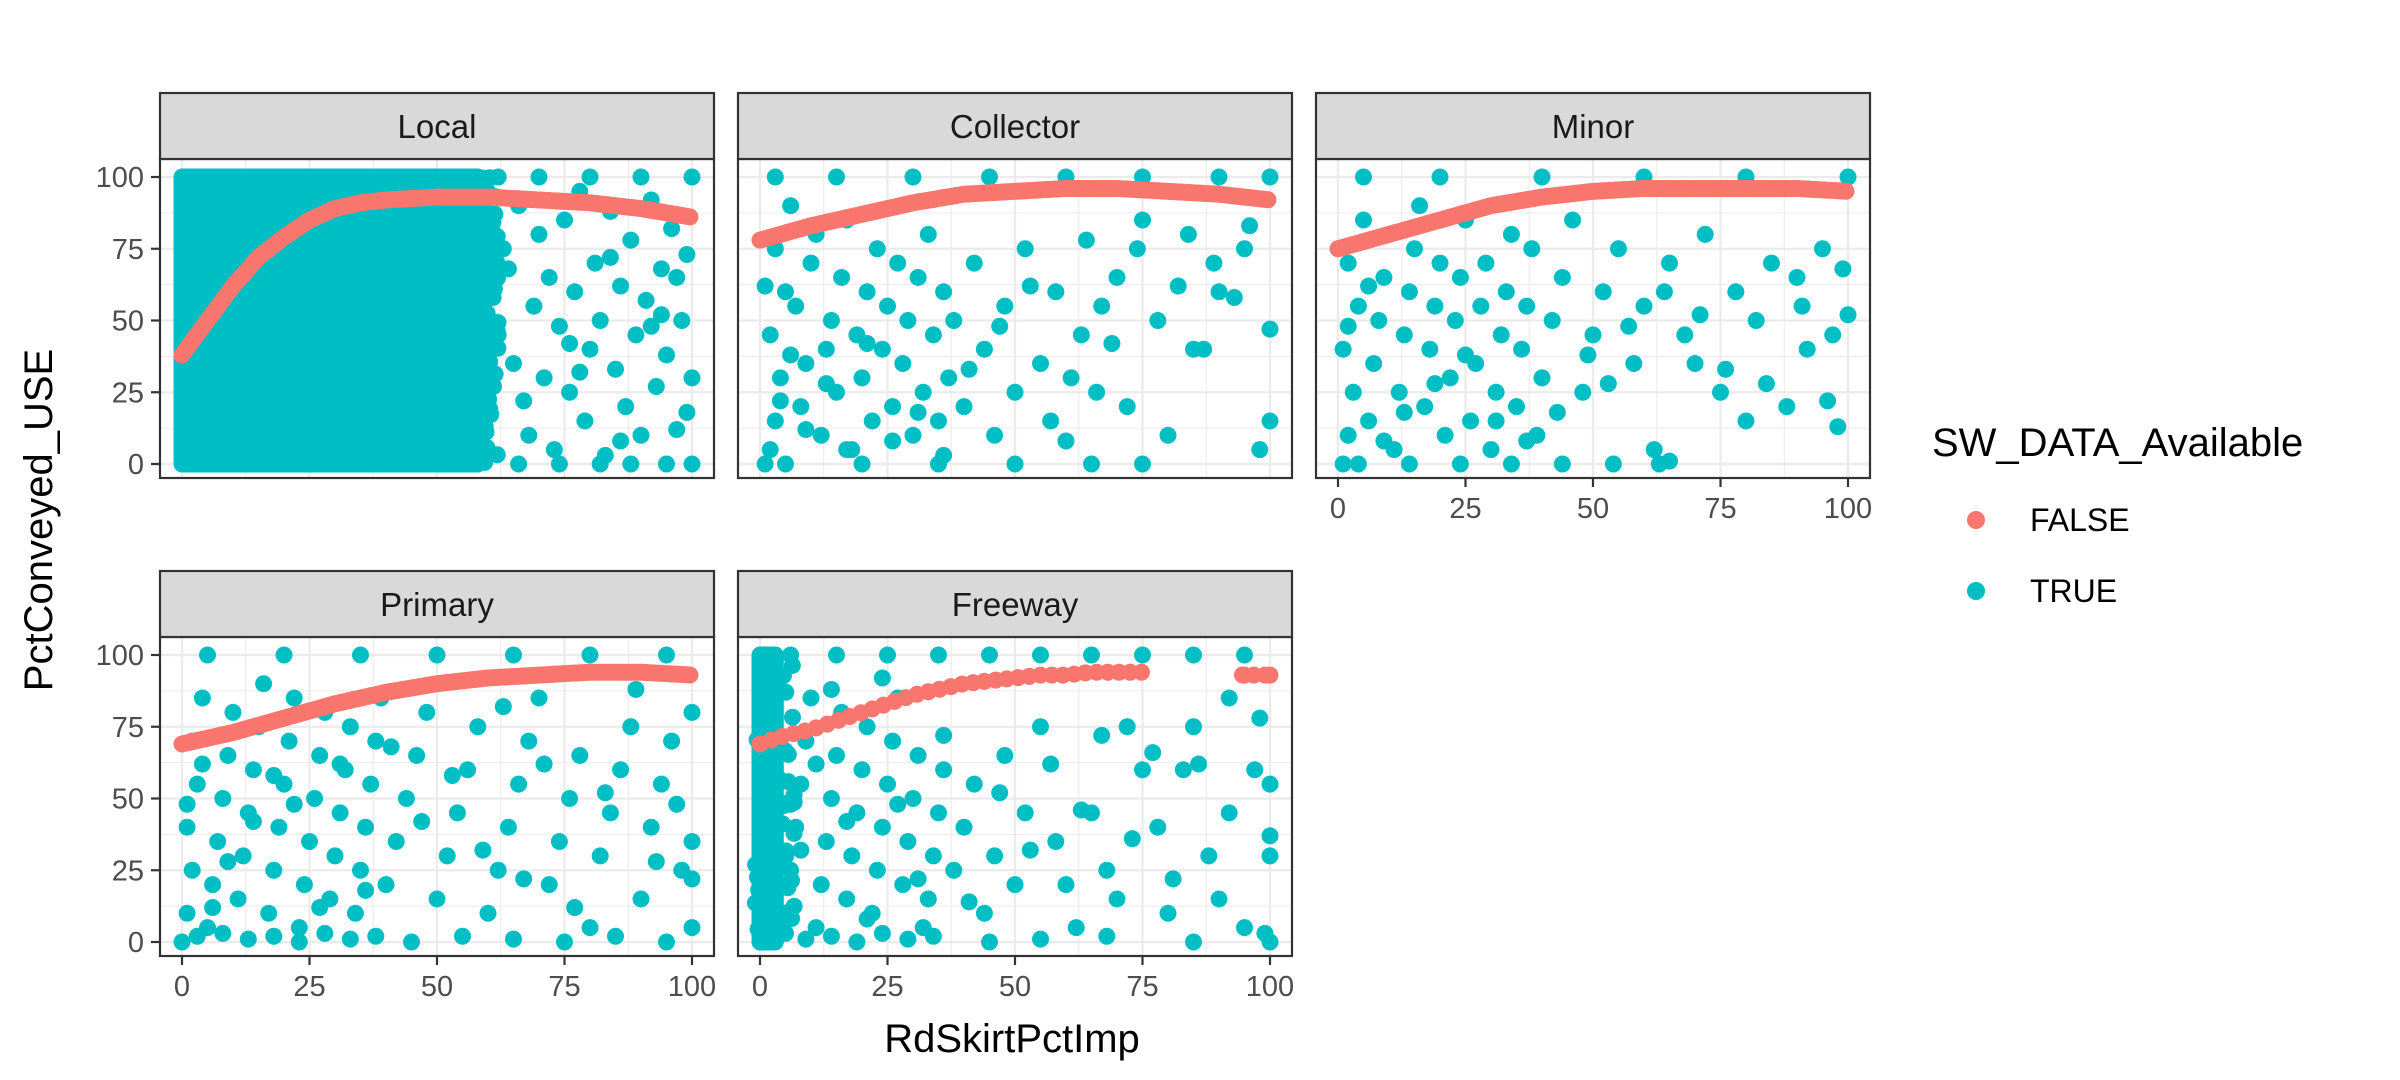 The image size is (2400, 1080). Describe the element at coordinates (128, 800) in the screenshot. I see `y-tick-label: 50` at that location.